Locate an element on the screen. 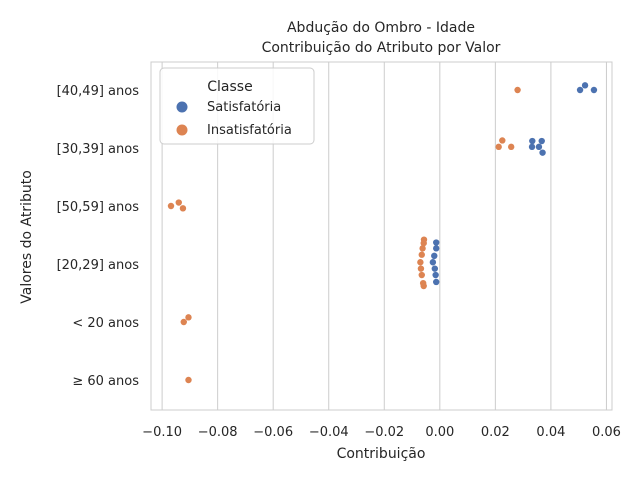 This screenshot has width=640, height=480. legend-label-insatisfatoria: Insatisfatória is located at coordinates (249, 130).